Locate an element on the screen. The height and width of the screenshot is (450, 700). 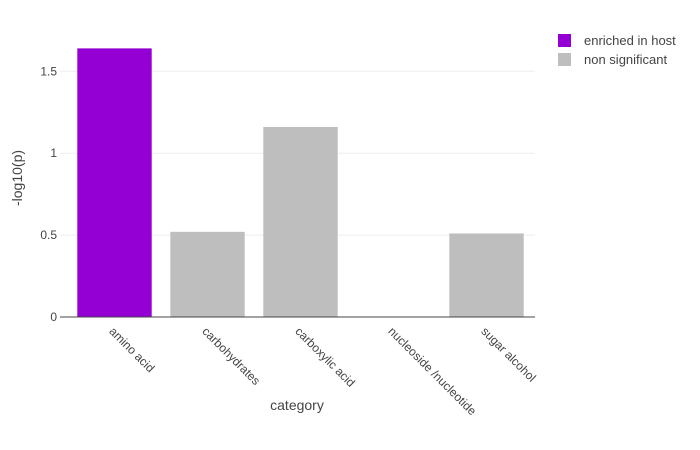
y-axis-title: -log10(p) is located at coordinates (17, 178).